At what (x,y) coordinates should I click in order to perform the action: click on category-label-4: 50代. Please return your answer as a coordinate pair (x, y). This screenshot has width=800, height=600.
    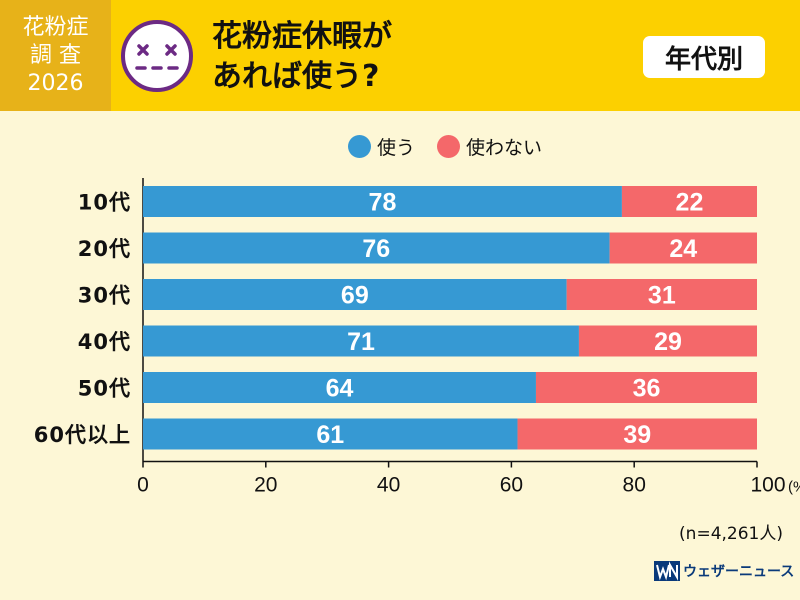
    Looking at the image, I should click on (104, 389).